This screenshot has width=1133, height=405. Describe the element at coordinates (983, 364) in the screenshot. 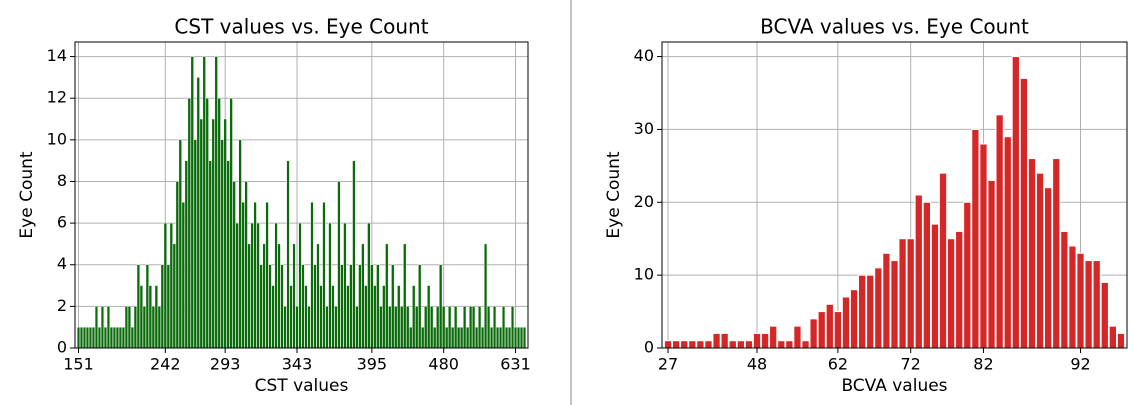

I see `x-tick-label: 82` at that location.